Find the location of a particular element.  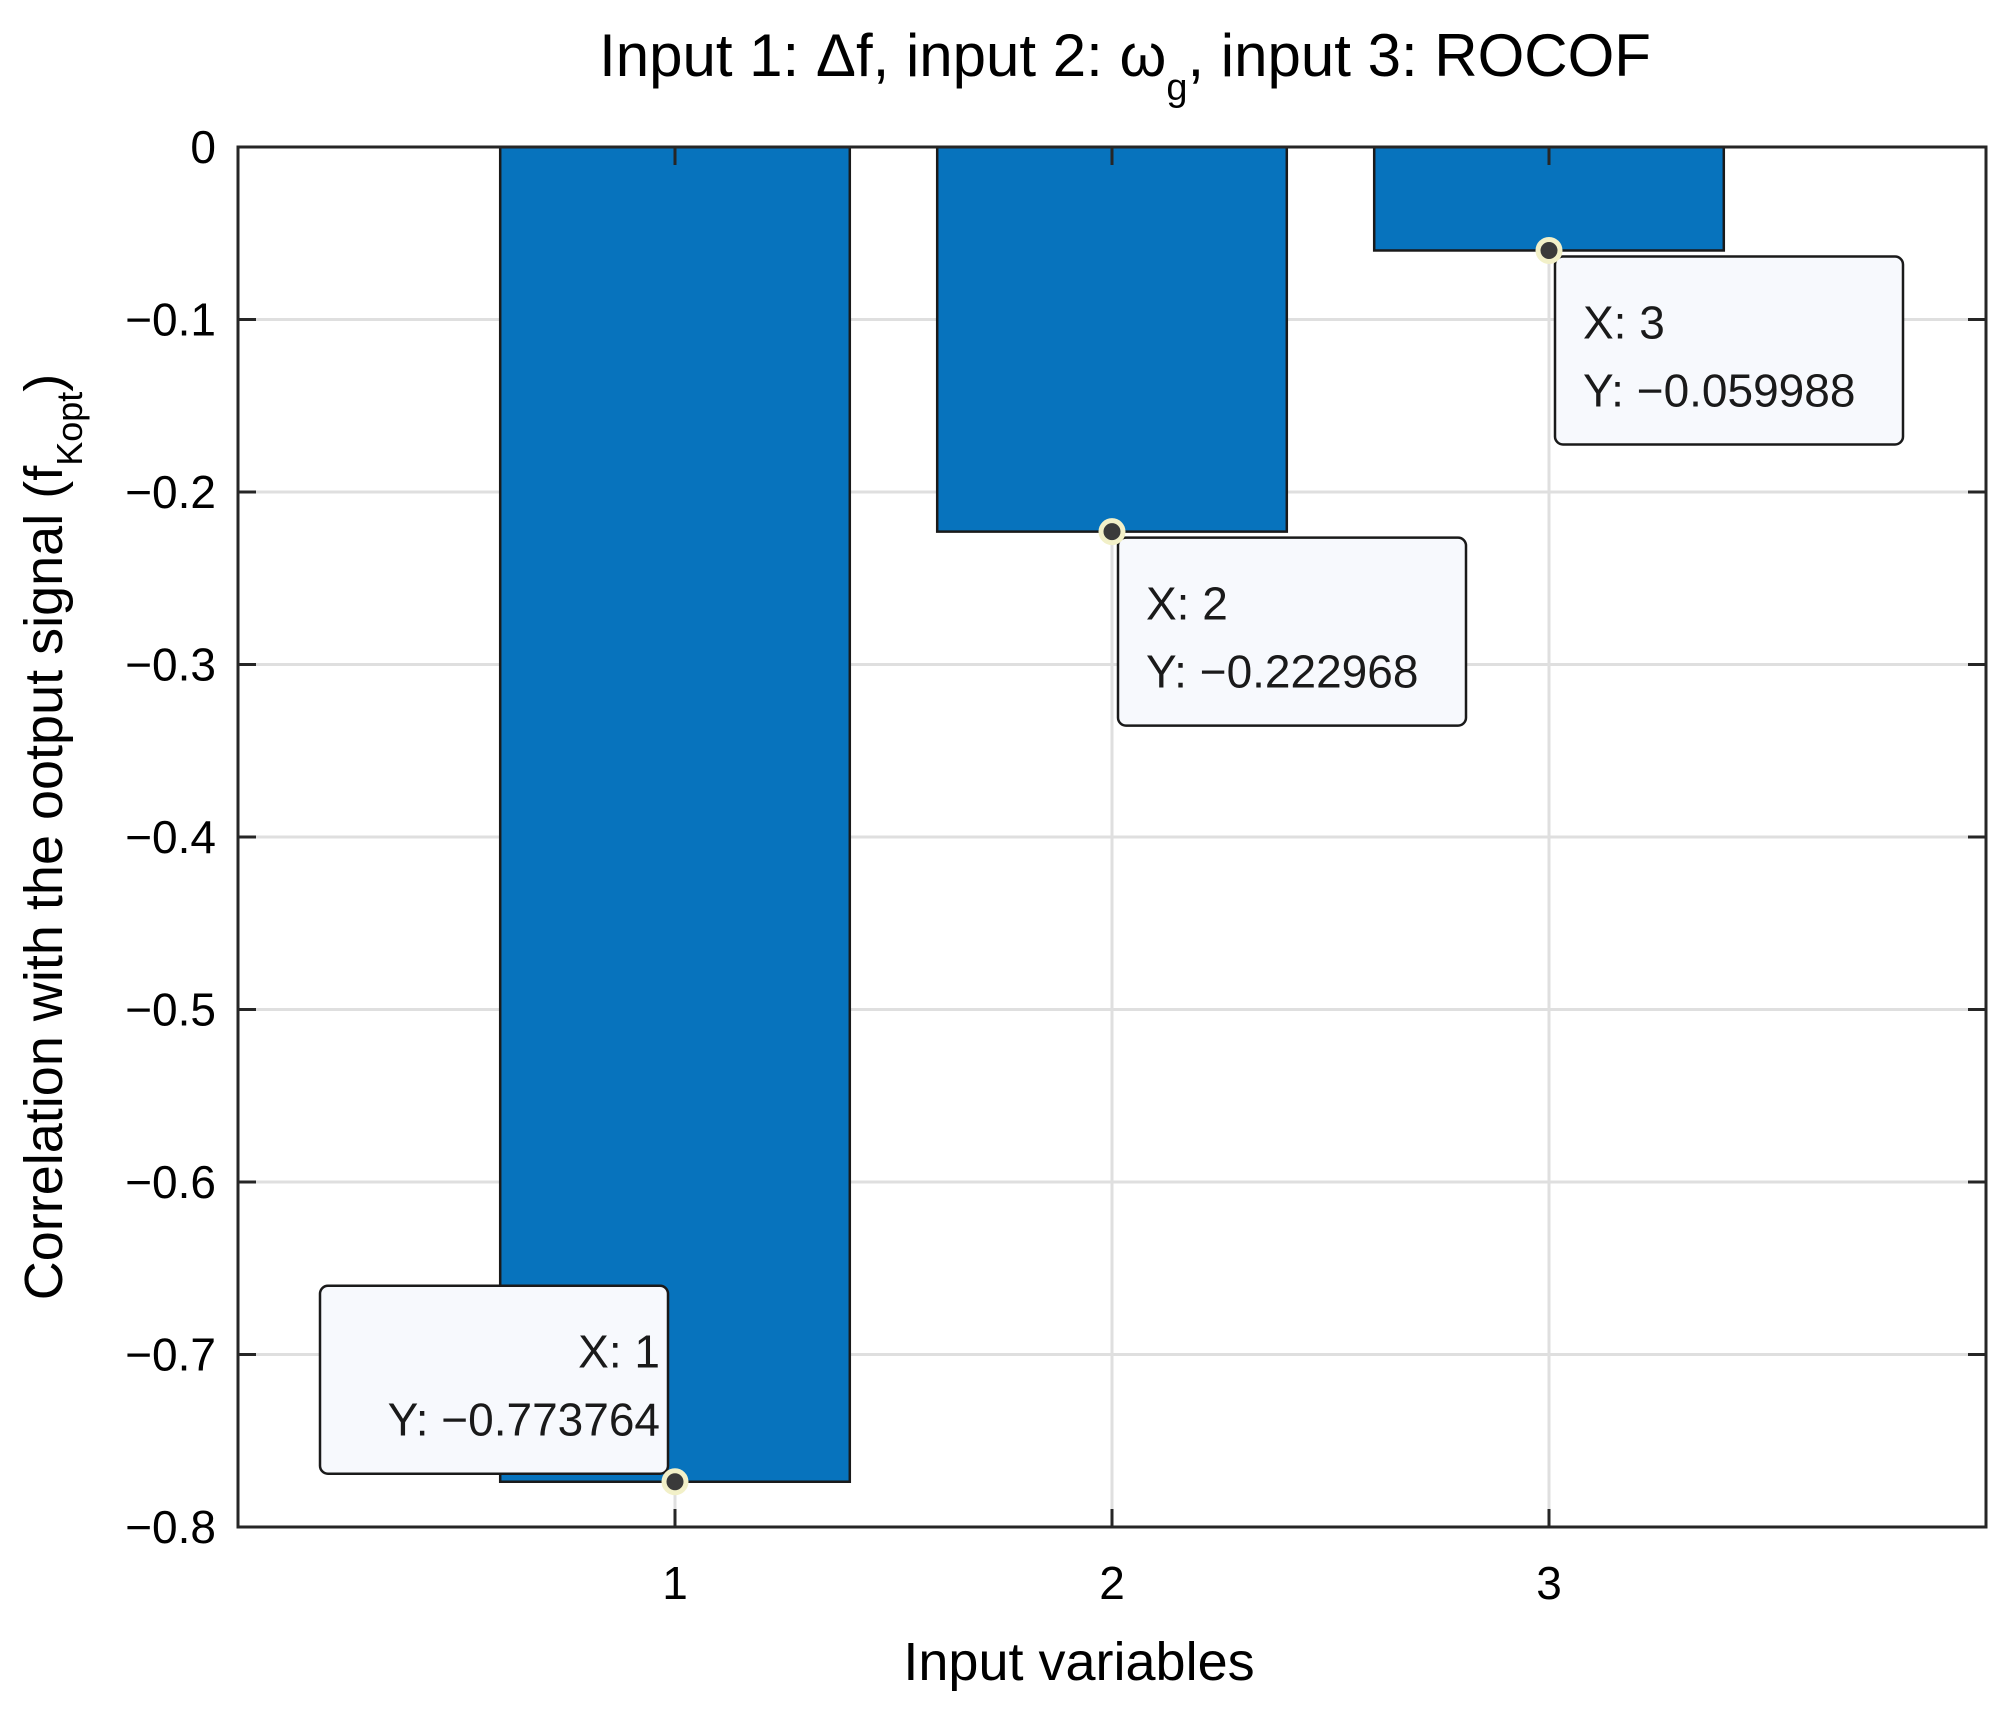

datatip-y-text: Y: −0.059988 is located at coordinates (1719, 390).